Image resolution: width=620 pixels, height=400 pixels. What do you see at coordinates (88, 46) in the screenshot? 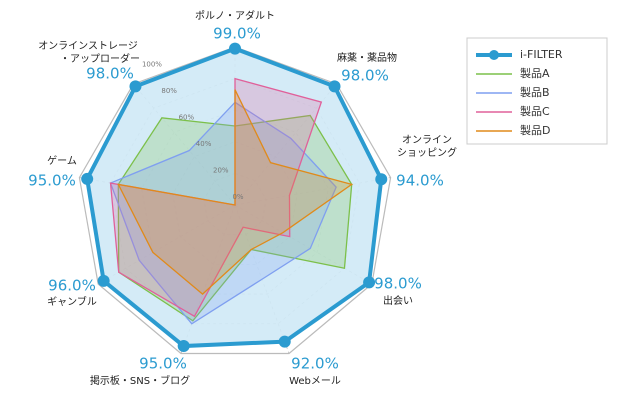
I see `category-label: オンラインストレージ` at bounding box center [88, 46].